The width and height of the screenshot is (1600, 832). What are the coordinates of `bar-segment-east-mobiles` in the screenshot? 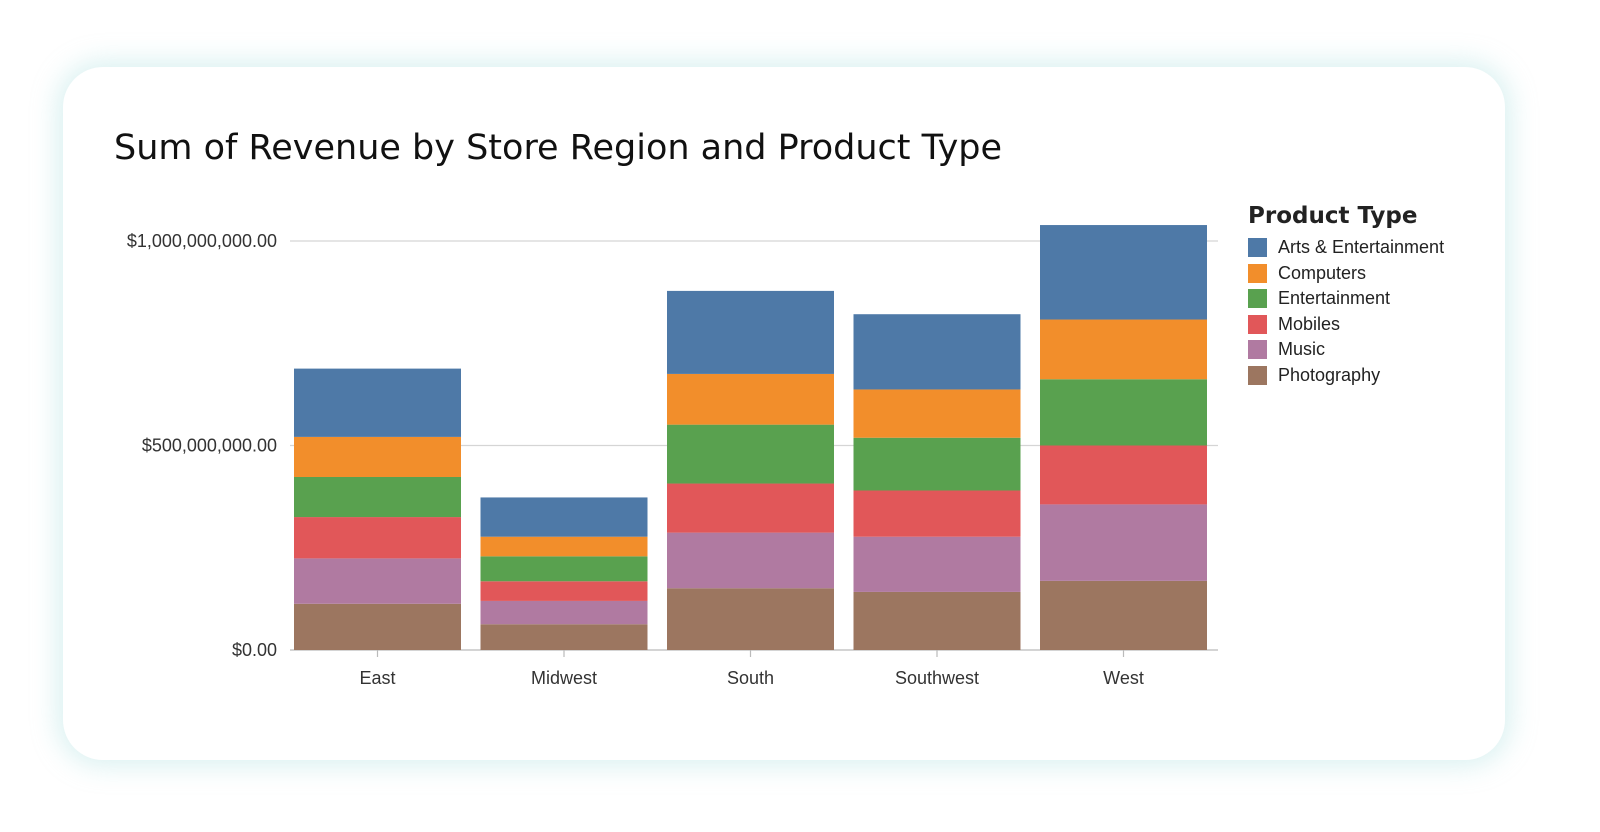 It's located at (377, 538).